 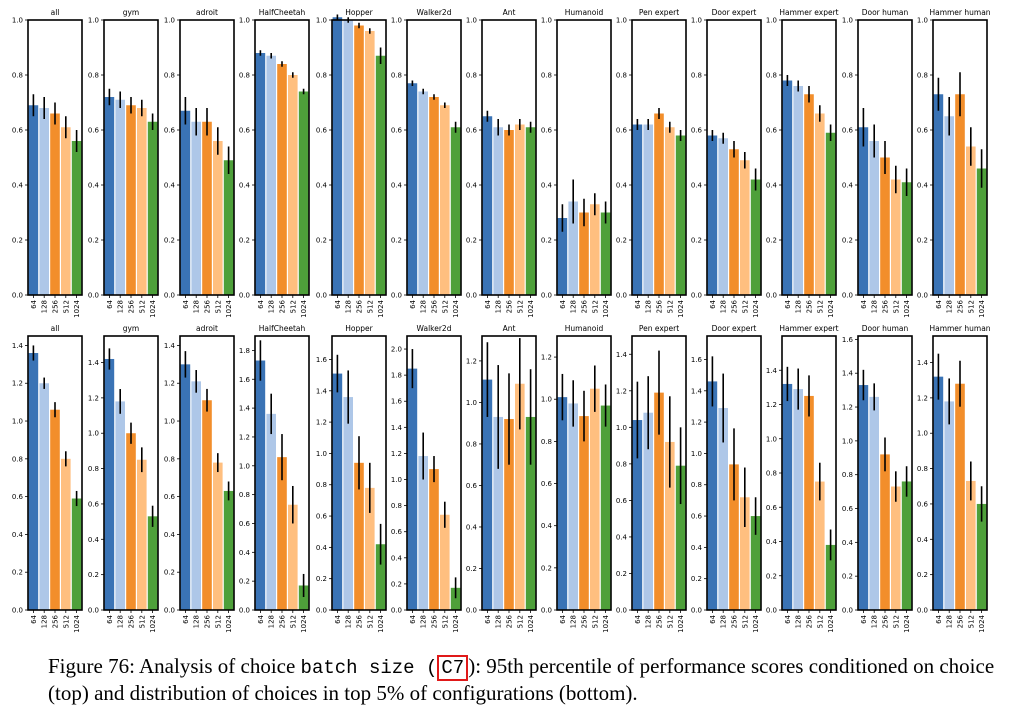 I want to click on y-tick-label: 2.0, so click(x=396, y=350).